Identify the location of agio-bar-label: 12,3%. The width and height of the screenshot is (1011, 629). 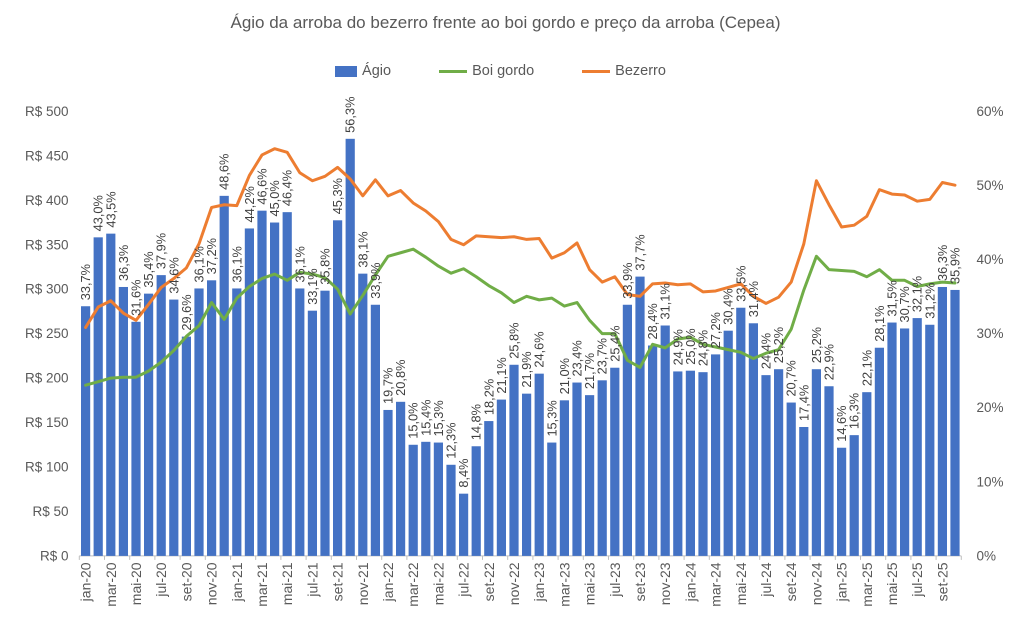
(451, 440).